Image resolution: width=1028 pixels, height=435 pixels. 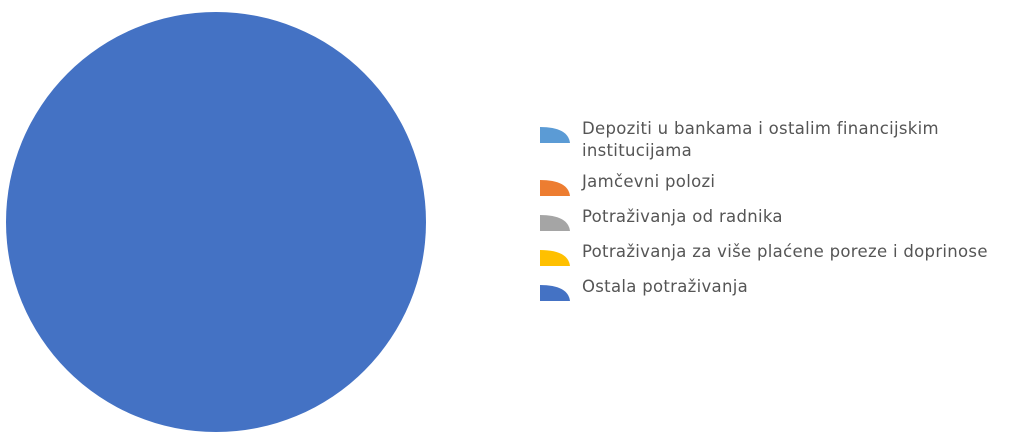 I want to click on legend-item: Potraživanja od radnika, so click(x=783, y=219).